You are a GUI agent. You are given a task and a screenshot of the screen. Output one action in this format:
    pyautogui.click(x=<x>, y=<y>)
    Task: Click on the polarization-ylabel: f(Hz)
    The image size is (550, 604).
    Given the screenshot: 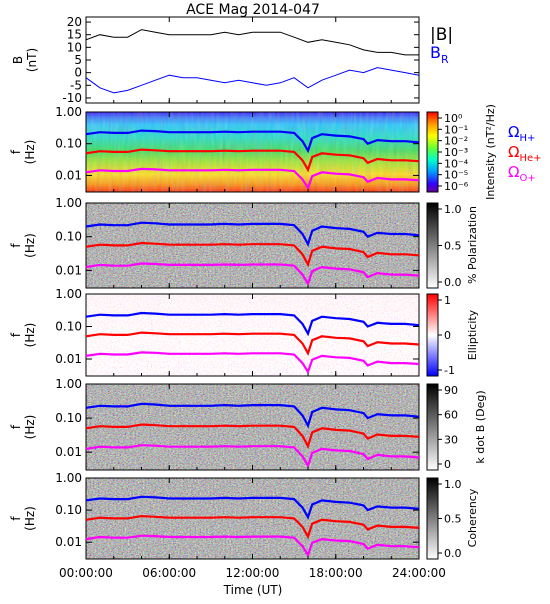 What is the action you would take?
    pyautogui.click(x=23, y=245)
    